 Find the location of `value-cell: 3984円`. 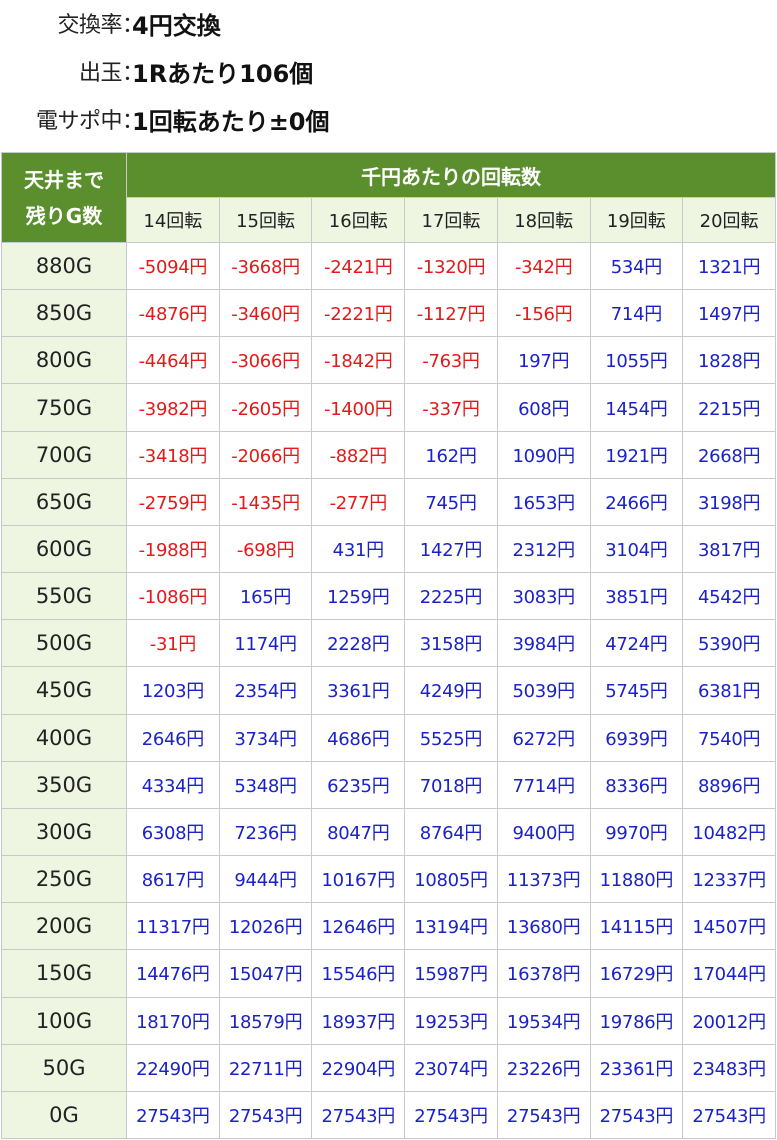

value-cell: 3984円 is located at coordinates (543, 643).